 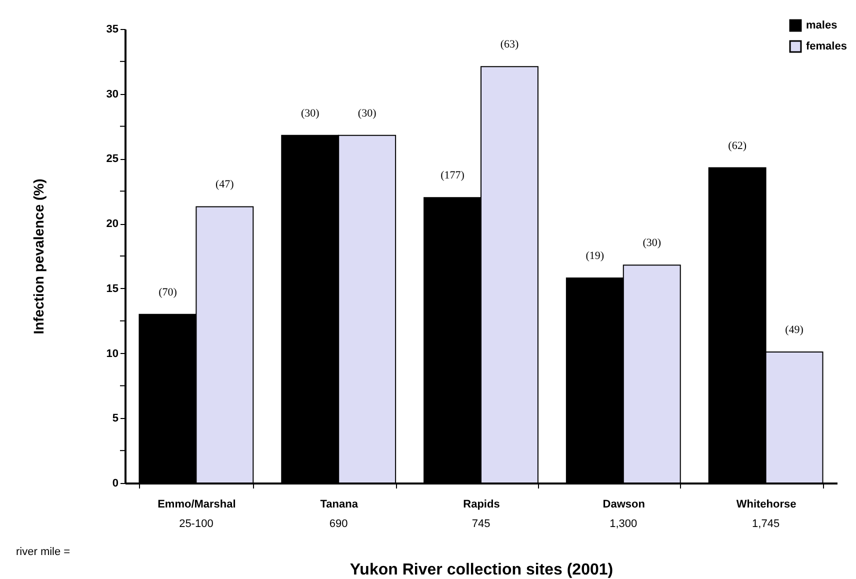 I want to click on annotation: (47), so click(x=225, y=184).